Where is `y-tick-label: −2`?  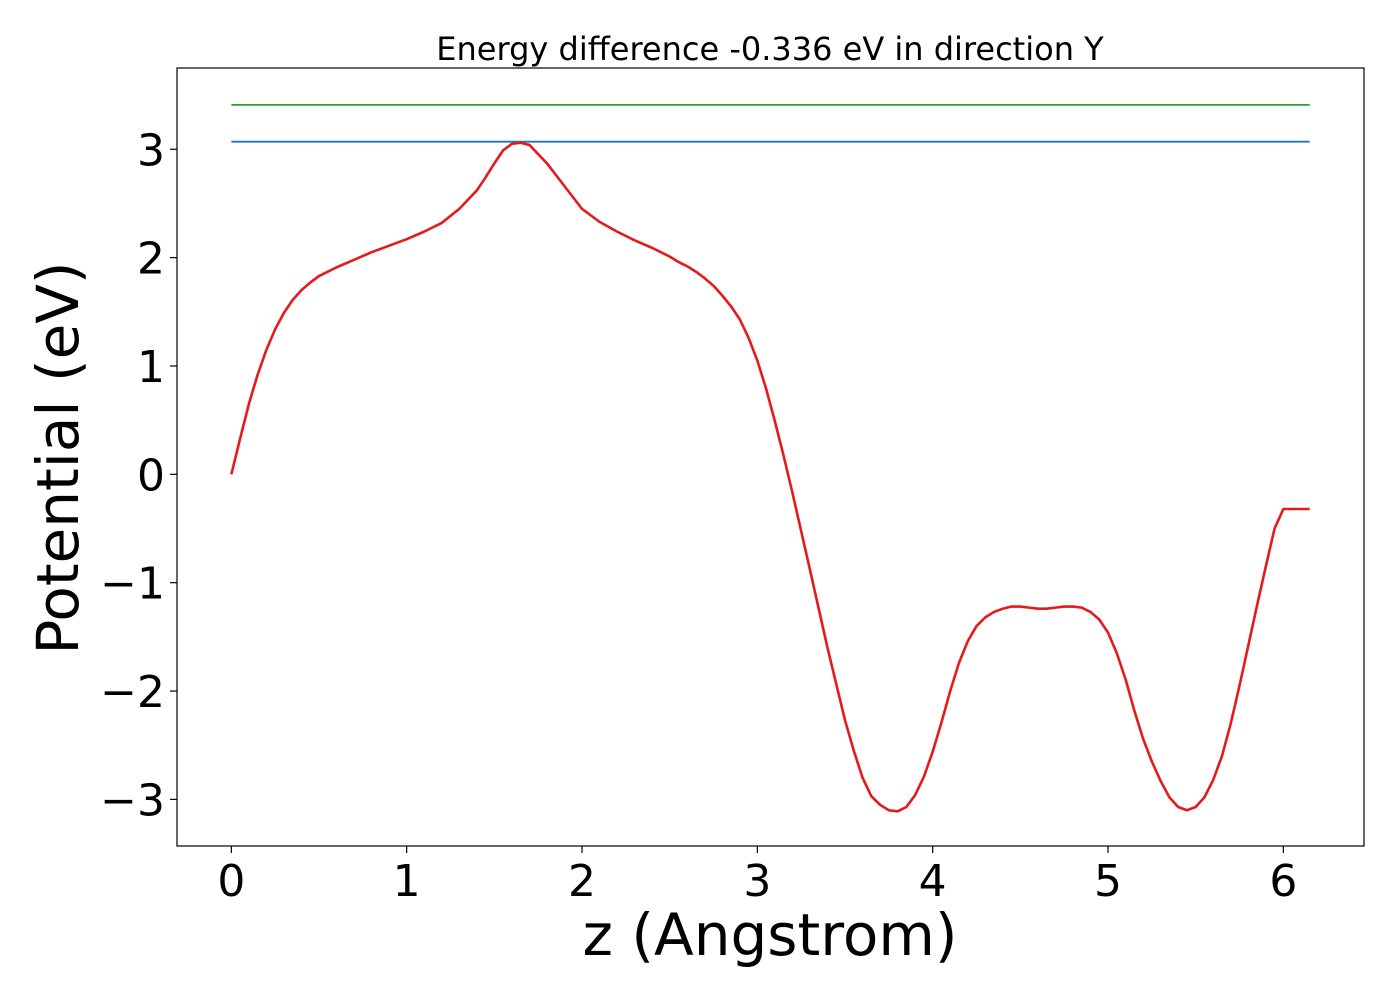
y-tick-label: −2 is located at coordinates (132, 692).